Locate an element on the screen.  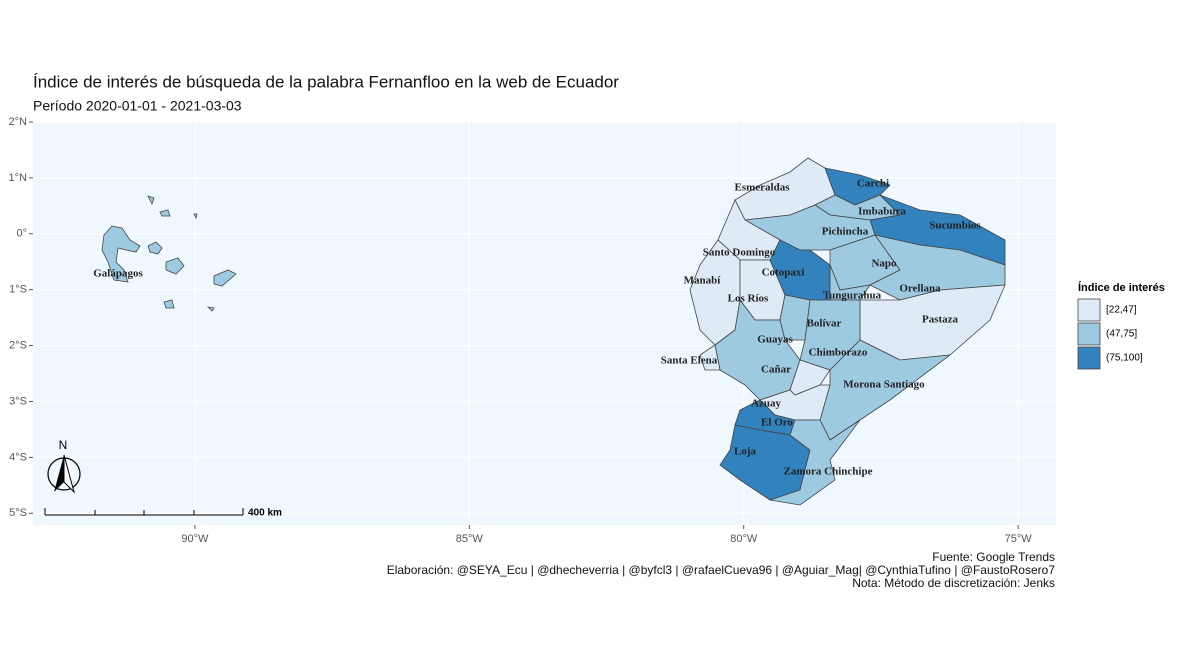
x-tick-label: 80°W is located at coordinates (744, 539).